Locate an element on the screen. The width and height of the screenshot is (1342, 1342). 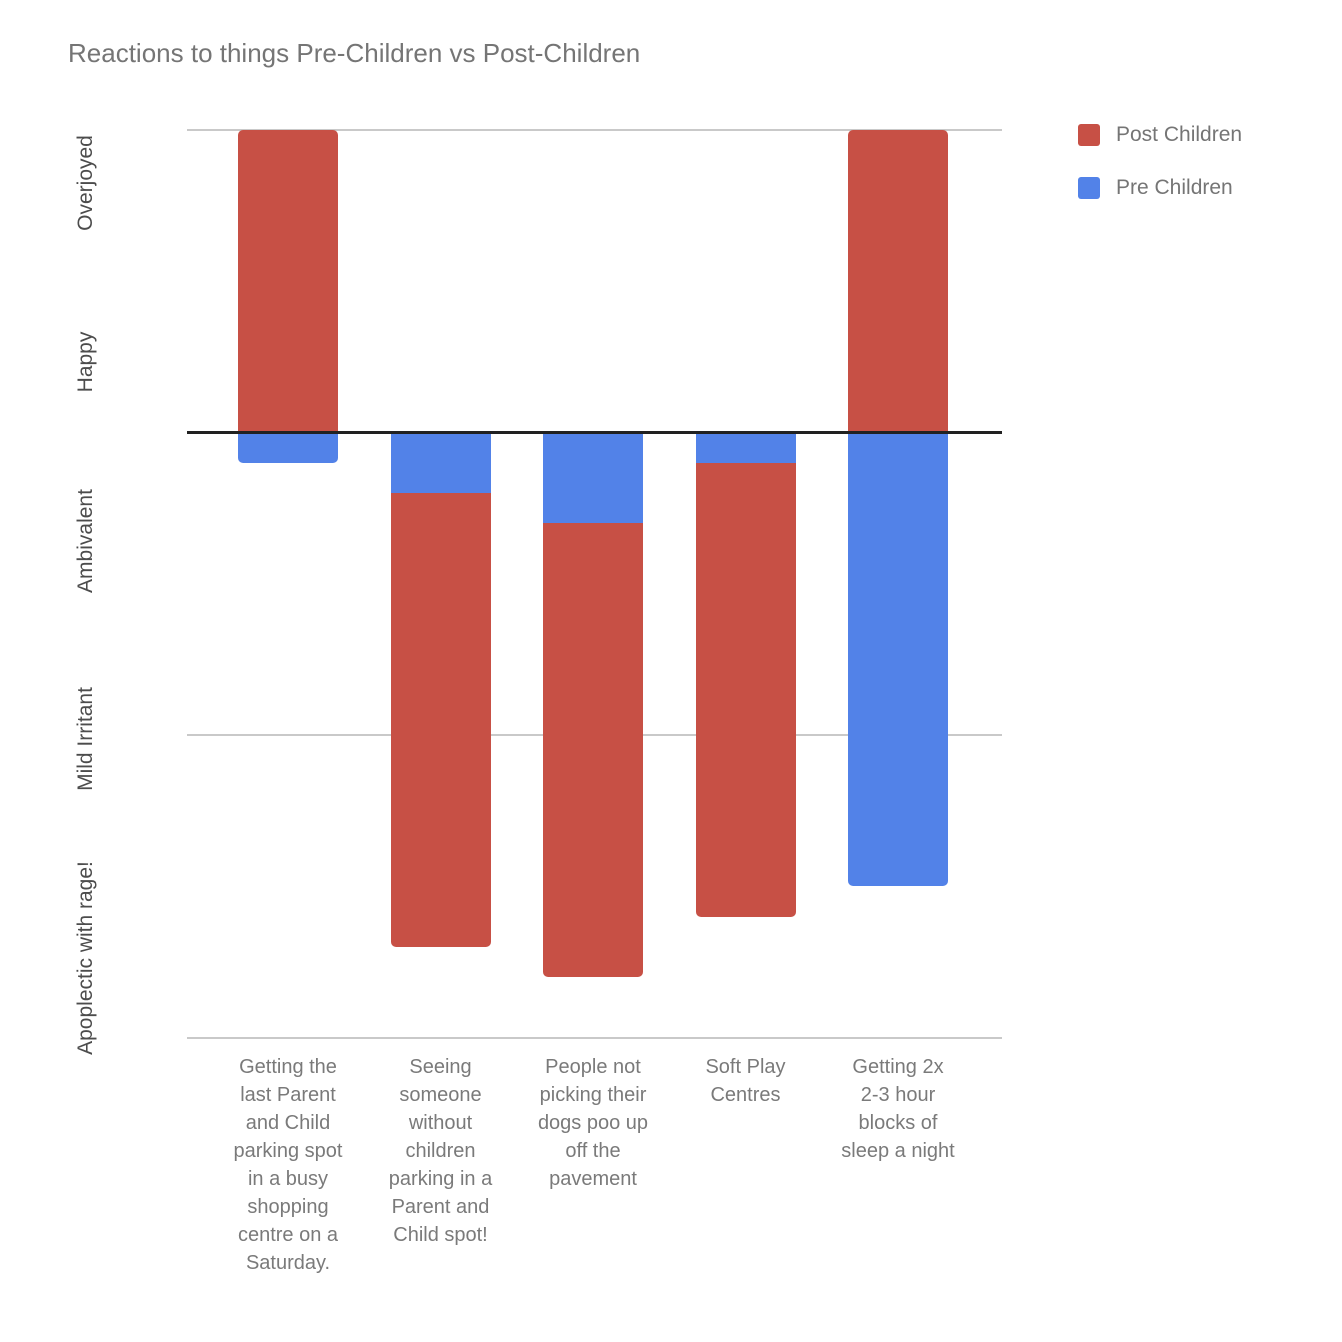
y-axis-label: Mild Irritant is located at coordinates (85, 739).